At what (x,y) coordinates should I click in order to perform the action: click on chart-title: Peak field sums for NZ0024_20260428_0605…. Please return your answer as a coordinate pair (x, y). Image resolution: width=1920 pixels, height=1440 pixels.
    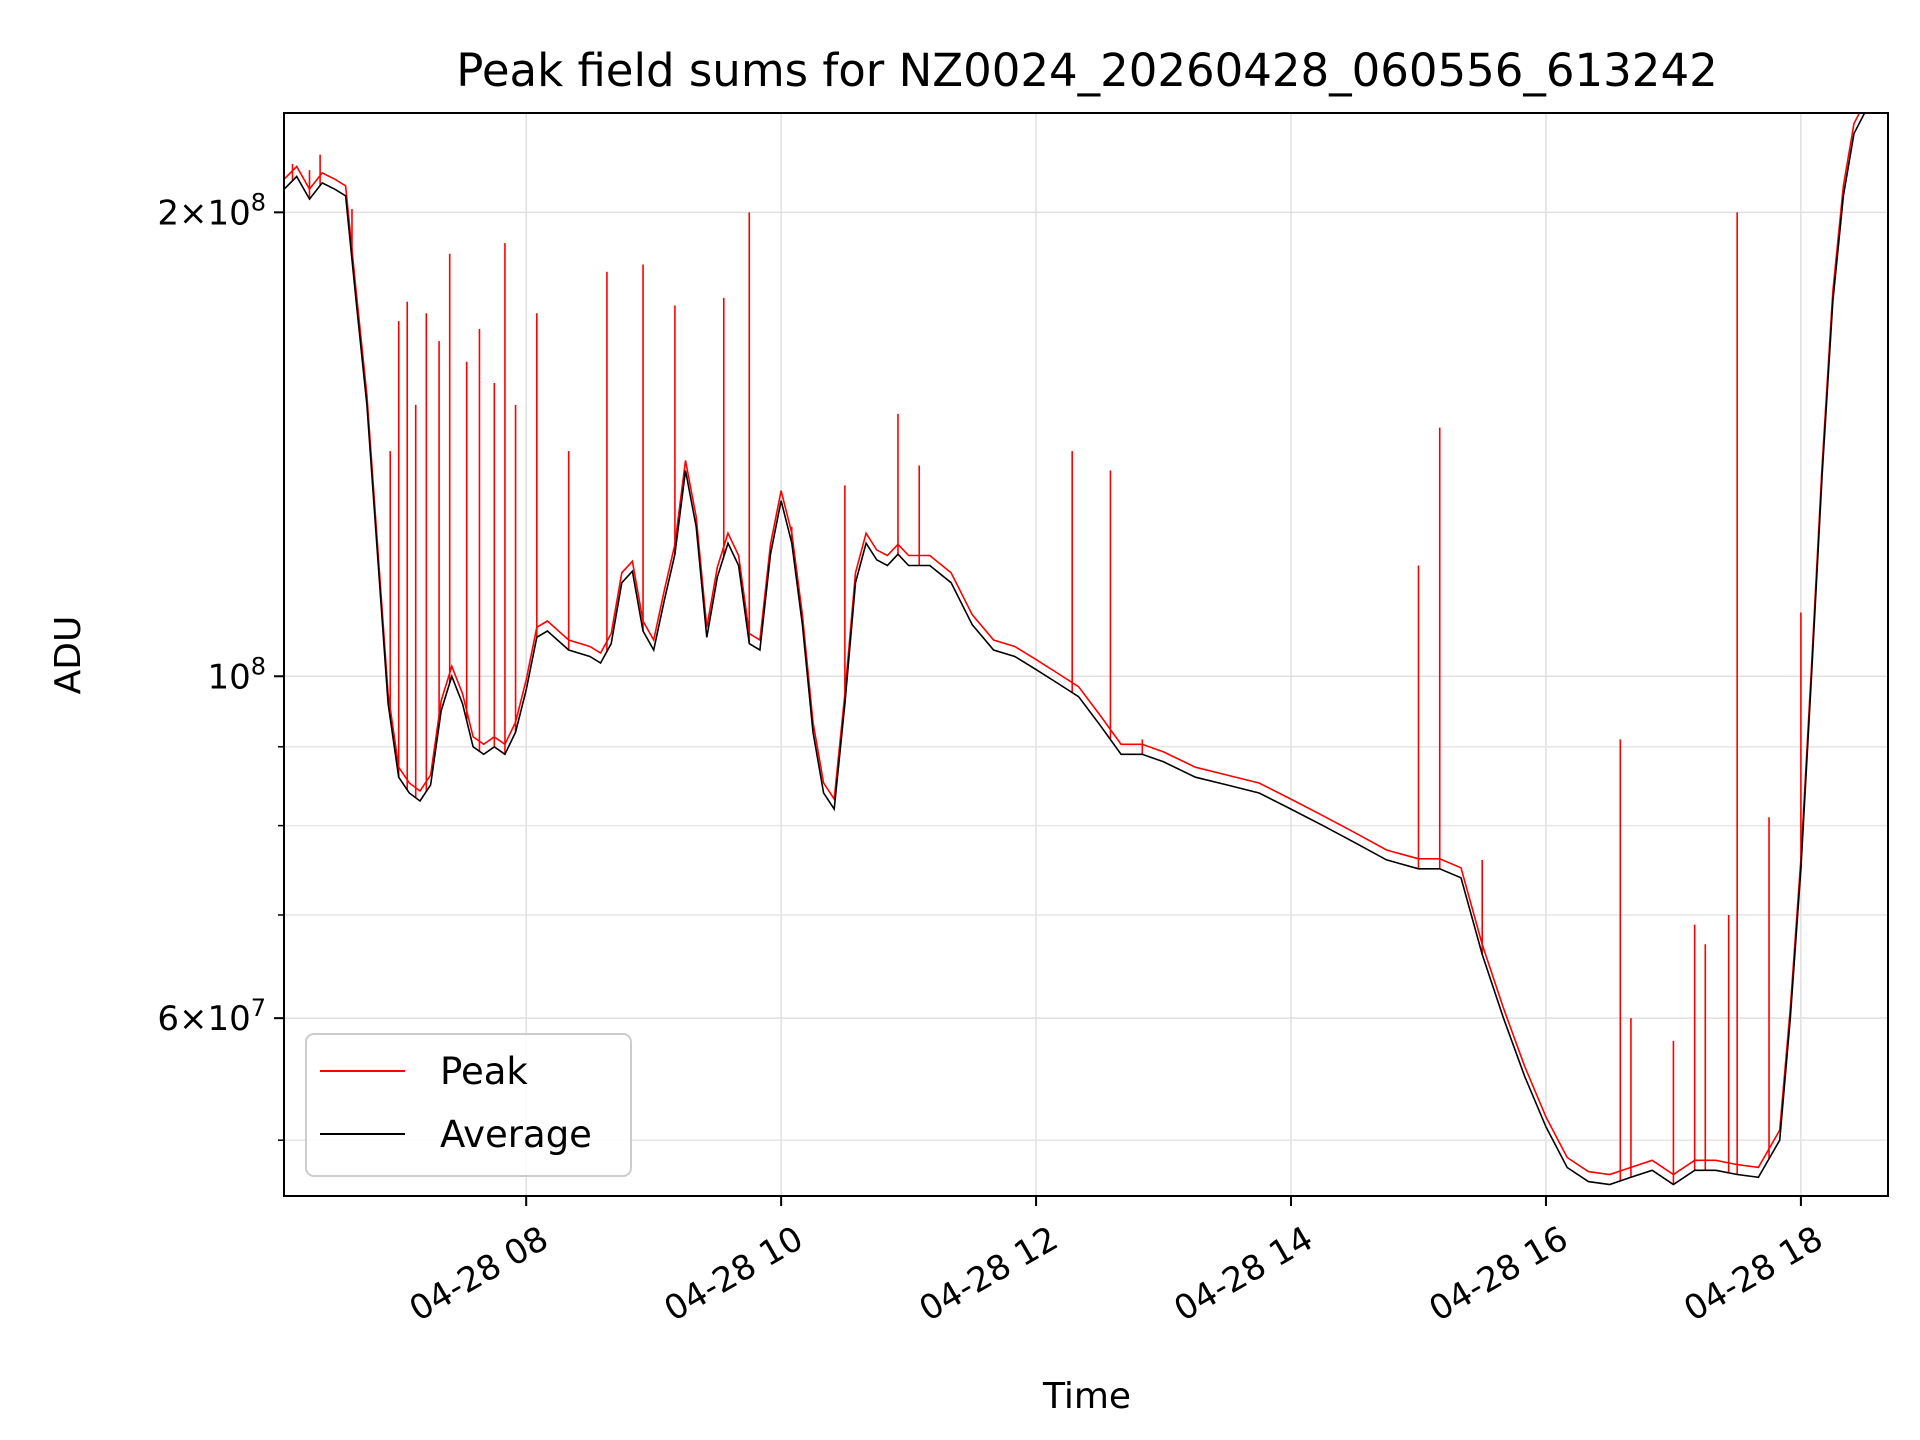
    Looking at the image, I should click on (1086, 70).